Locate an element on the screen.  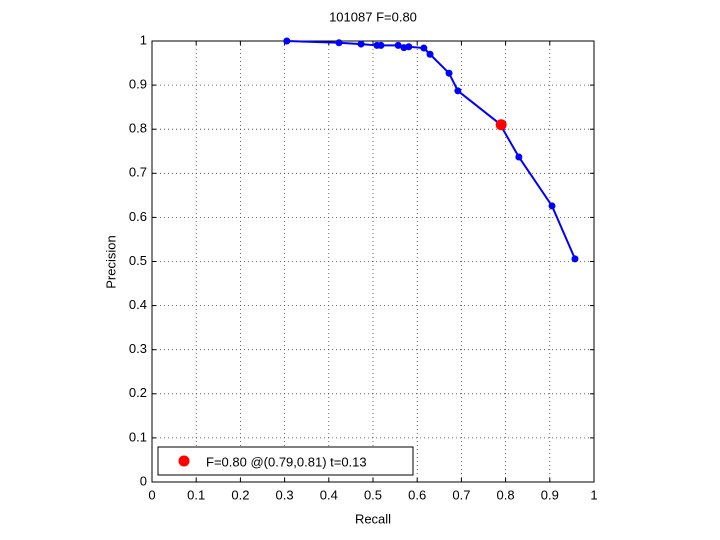
x-tick-label: 0.4 is located at coordinates (329, 494).